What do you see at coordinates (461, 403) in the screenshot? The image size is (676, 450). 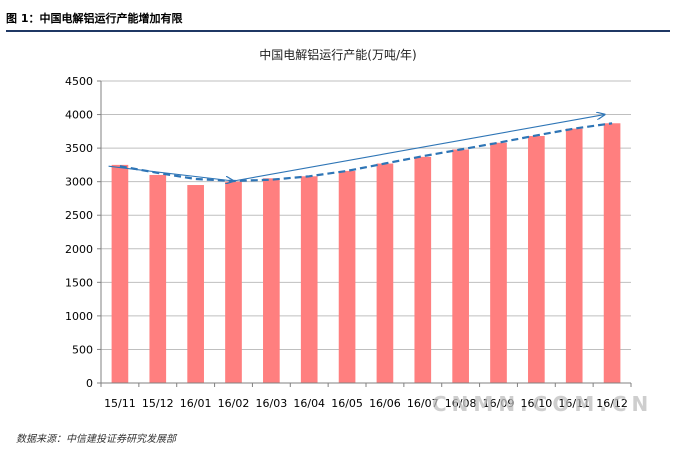 I see `x-tick-label: 16/08` at bounding box center [461, 403].